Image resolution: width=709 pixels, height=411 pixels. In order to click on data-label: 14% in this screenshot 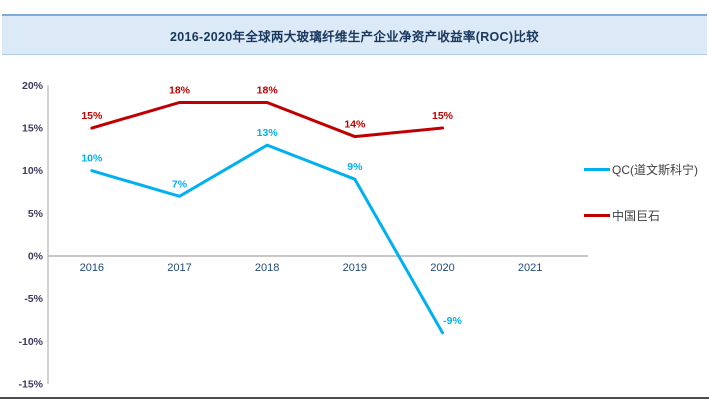, I will do `click(355, 125)`.